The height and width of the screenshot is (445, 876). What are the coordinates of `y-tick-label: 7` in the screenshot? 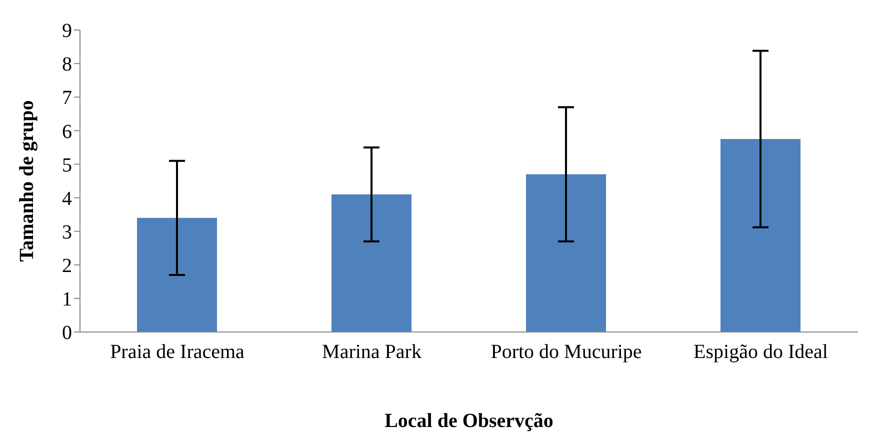 It's located at (67, 98).